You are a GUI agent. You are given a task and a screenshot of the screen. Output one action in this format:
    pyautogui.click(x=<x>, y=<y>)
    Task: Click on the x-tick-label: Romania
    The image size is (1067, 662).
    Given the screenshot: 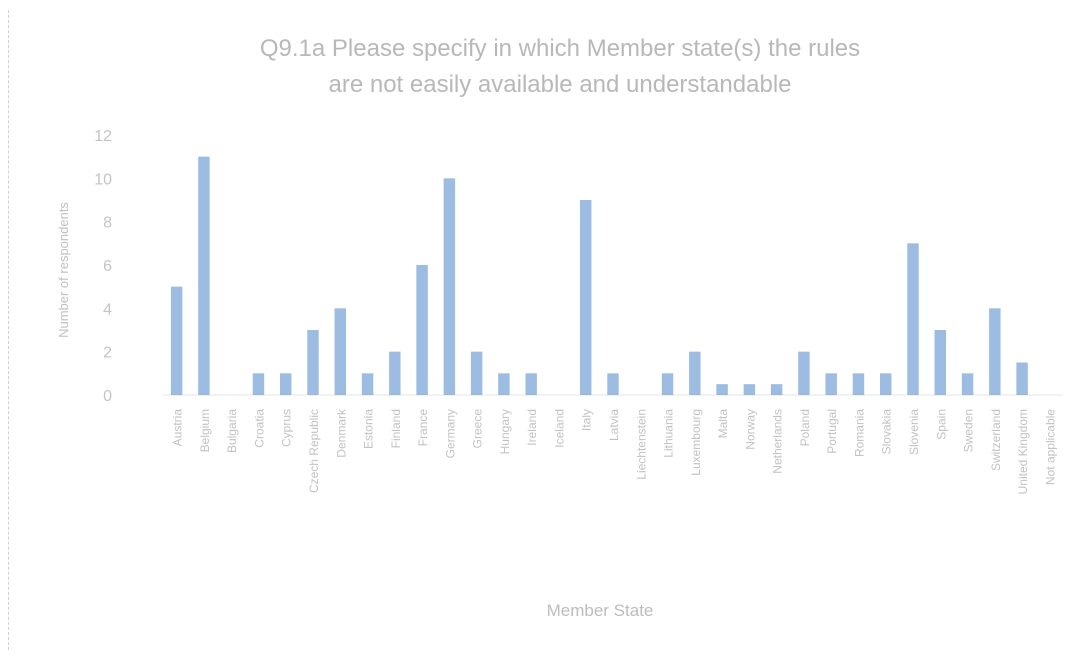 What is the action you would take?
    pyautogui.click(x=859, y=433)
    